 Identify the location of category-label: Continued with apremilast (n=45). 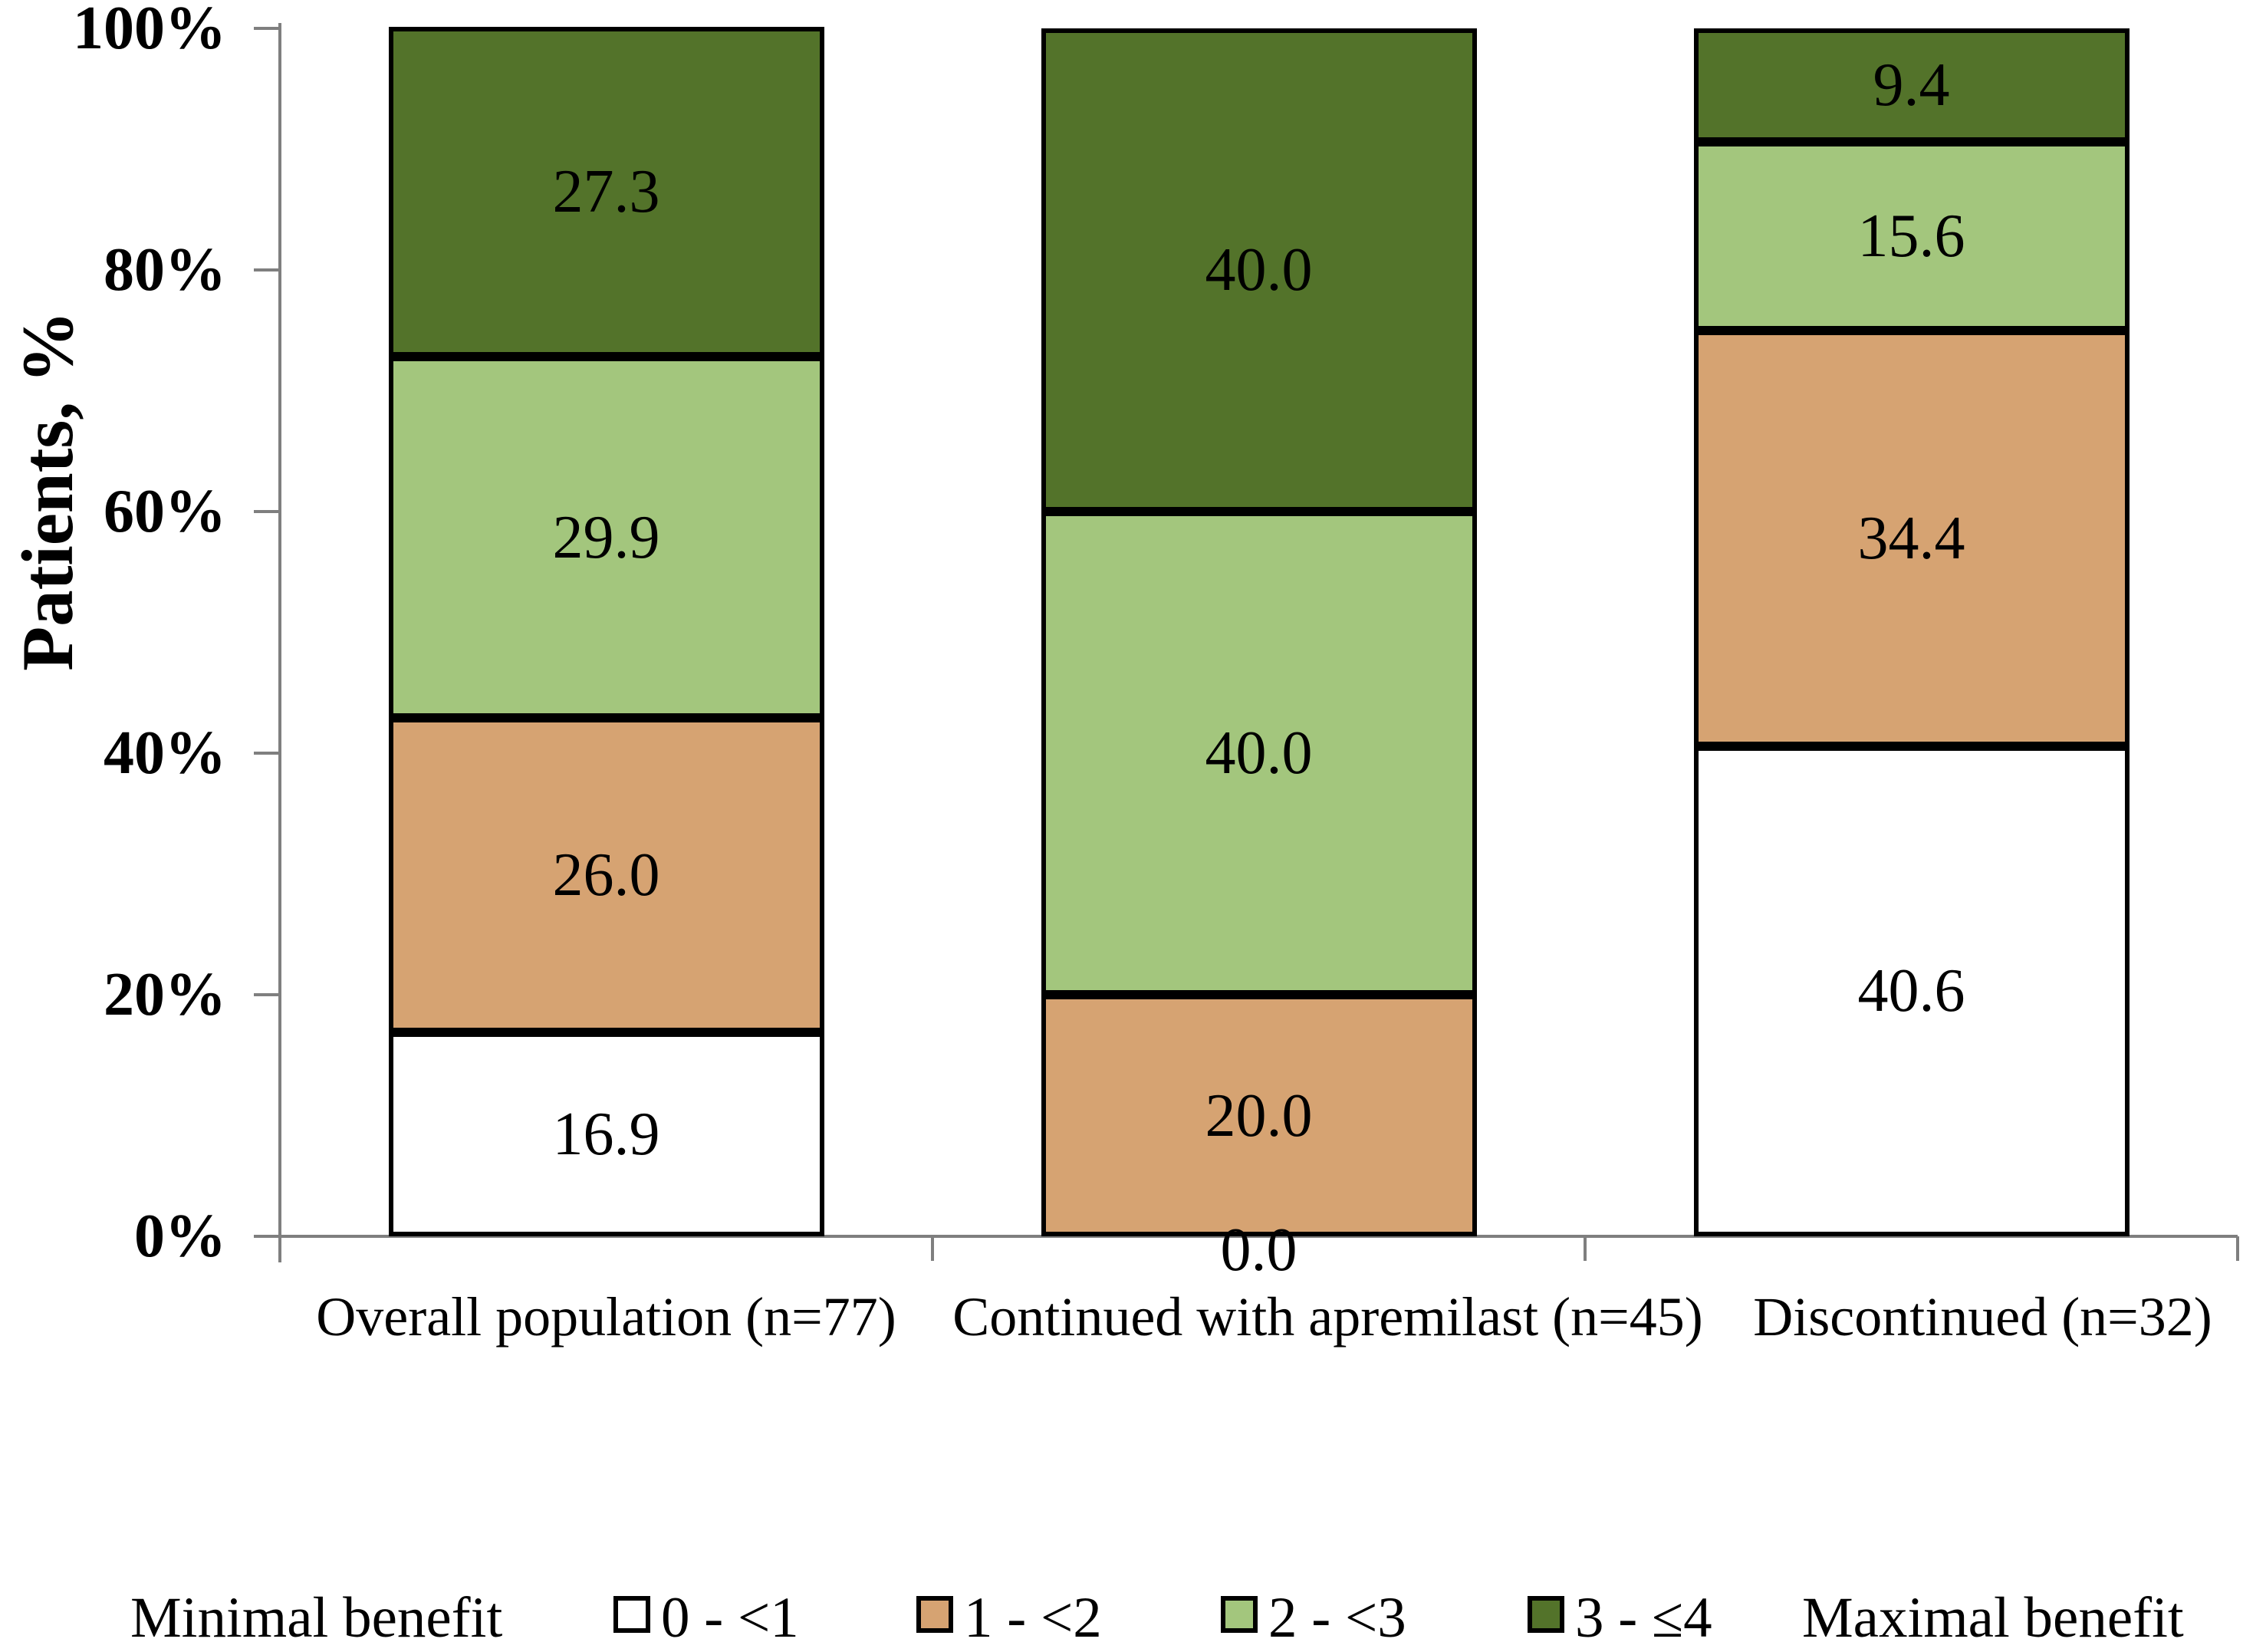
(1327, 1317).